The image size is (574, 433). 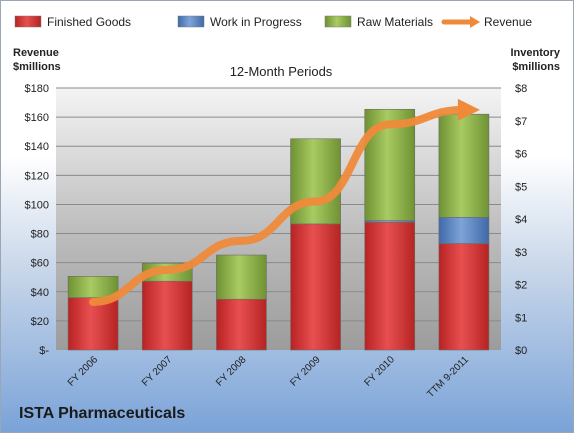 I want to click on left-axis-subtitle: $millions, so click(x=37, y=67).